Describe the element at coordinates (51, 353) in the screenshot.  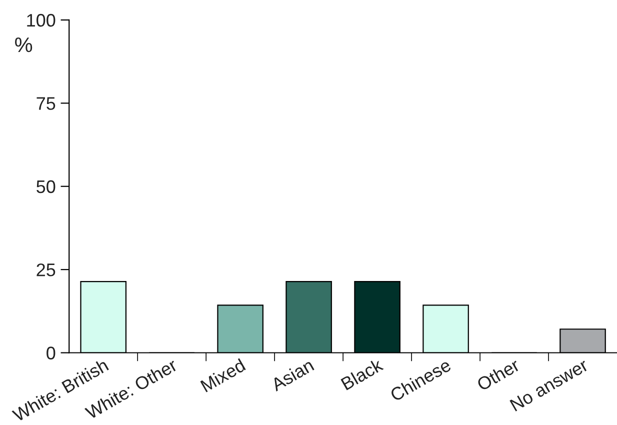
I see `y-tick-label: 0` at that location.